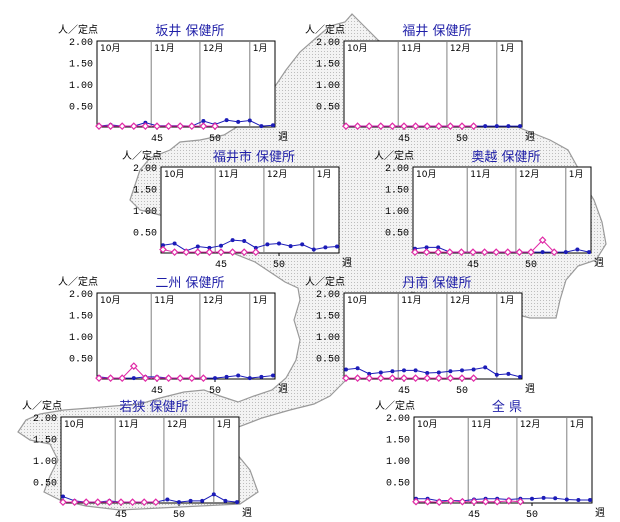 This screenshot has height=522, width=620. What do you see at coordinates (436, 31) in the screenshot?
I see `chart-title: 福井 保健所` at bounding box center [436, 31].